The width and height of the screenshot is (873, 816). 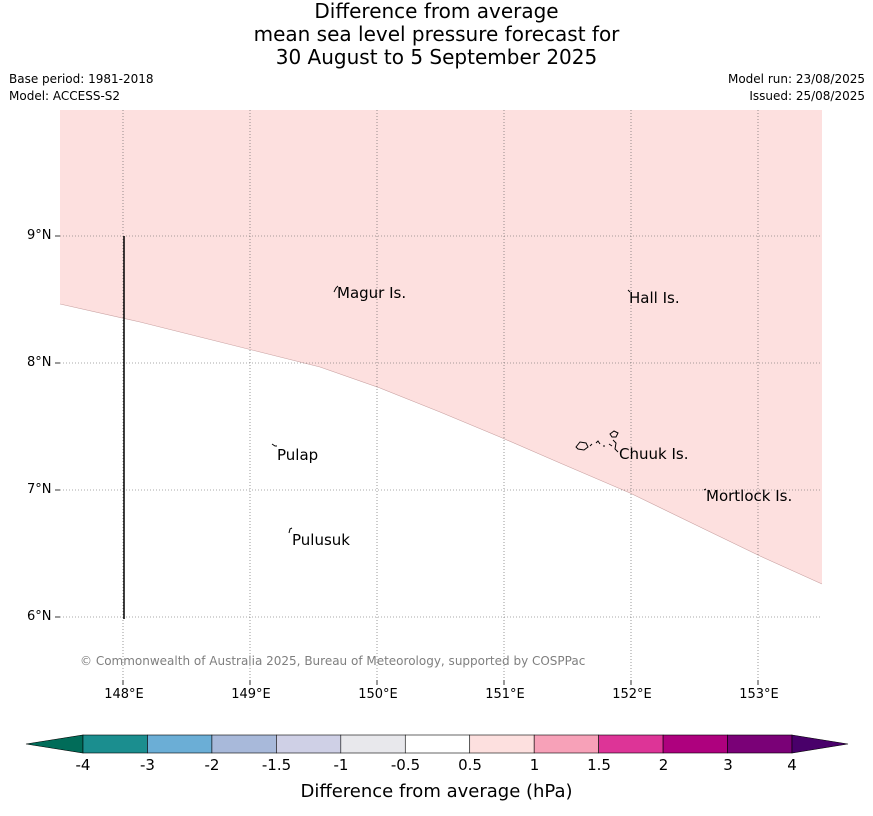 I want to click on lat-label-8n: 8°N, so click(x=39, y=362).